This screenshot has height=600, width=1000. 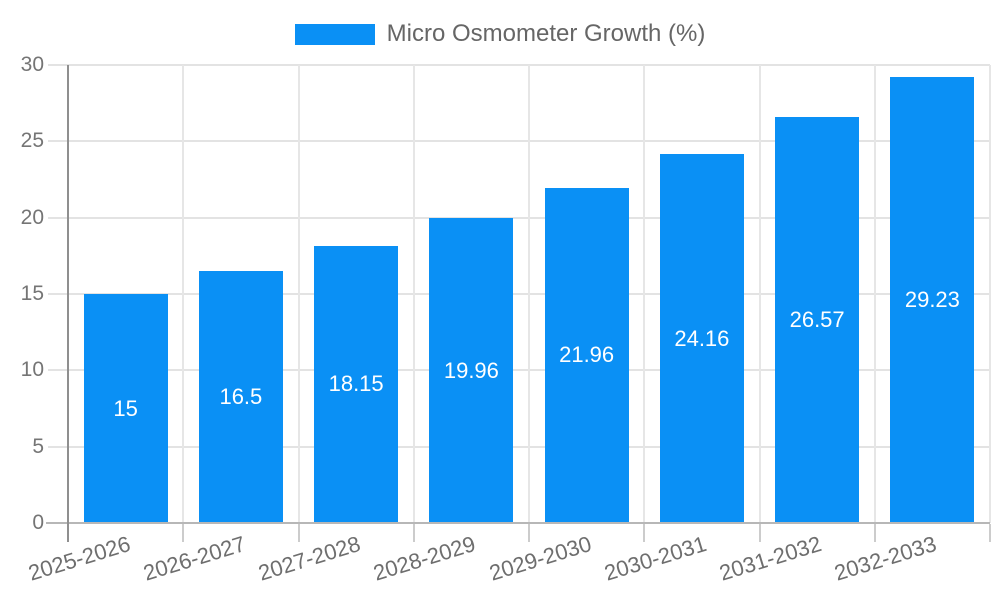 I want to click on x-axis-baseline, so click(x=518, y=523).